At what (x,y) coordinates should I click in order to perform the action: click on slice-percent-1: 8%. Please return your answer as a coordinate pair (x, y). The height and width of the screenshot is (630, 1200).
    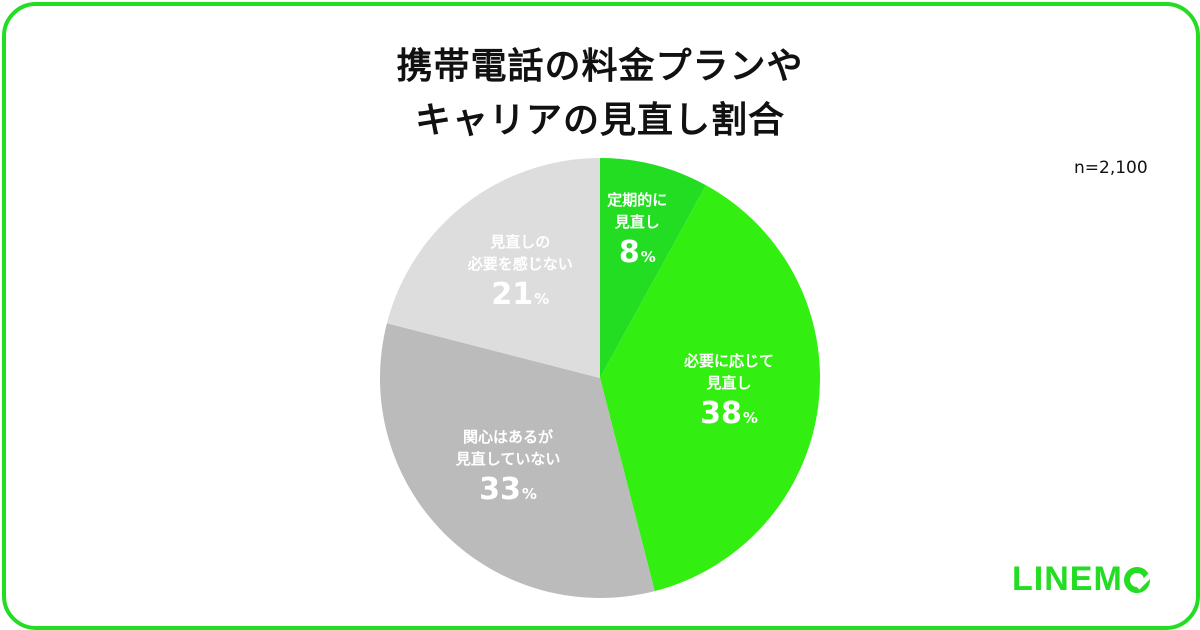
    Looking at the image, I should click on (637, 255).